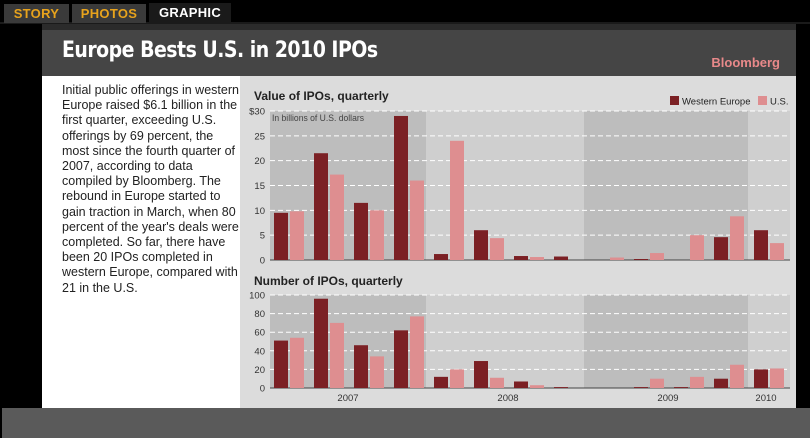 Image resolution: width=810 pixels, height=438 pixels. Describe the element at coordinates (36, 13) in the screenshot. I see `tab-story: STORY` at that location.